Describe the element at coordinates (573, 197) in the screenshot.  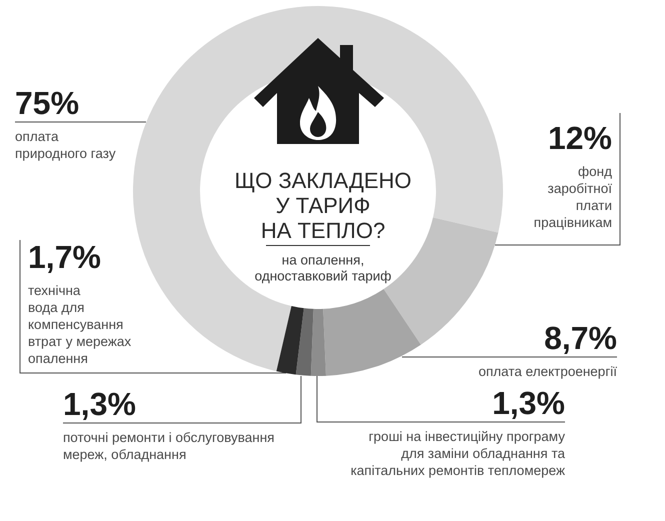
I see `slice-label: фонд заробітної плати працівникам` at that location.